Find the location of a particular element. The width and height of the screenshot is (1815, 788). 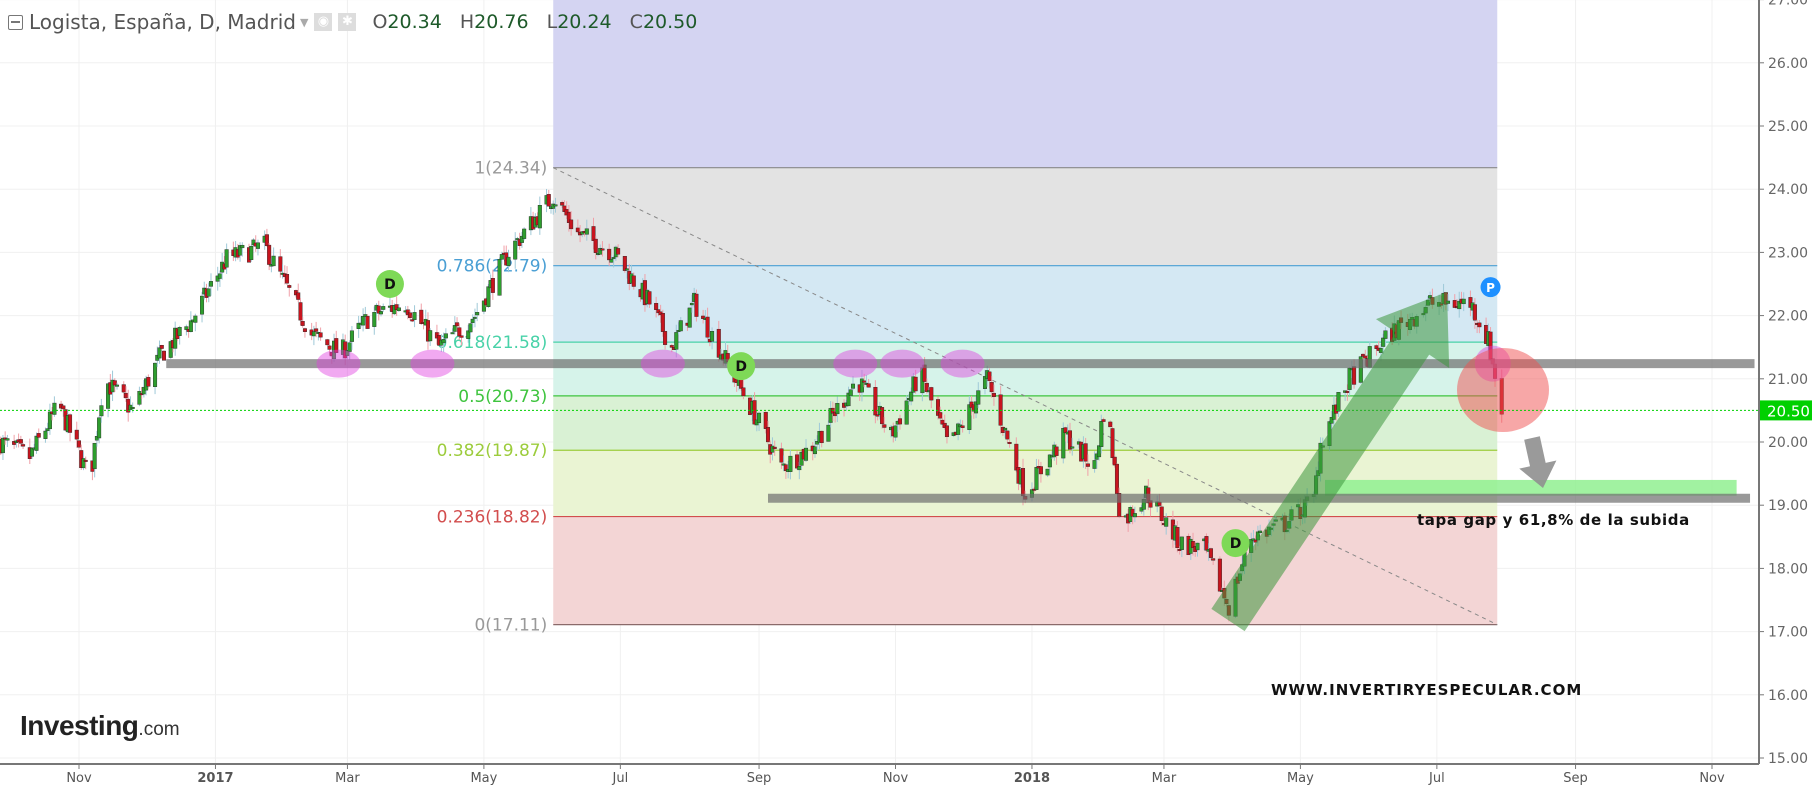

close-label: C is located at coordinates (636, 22).